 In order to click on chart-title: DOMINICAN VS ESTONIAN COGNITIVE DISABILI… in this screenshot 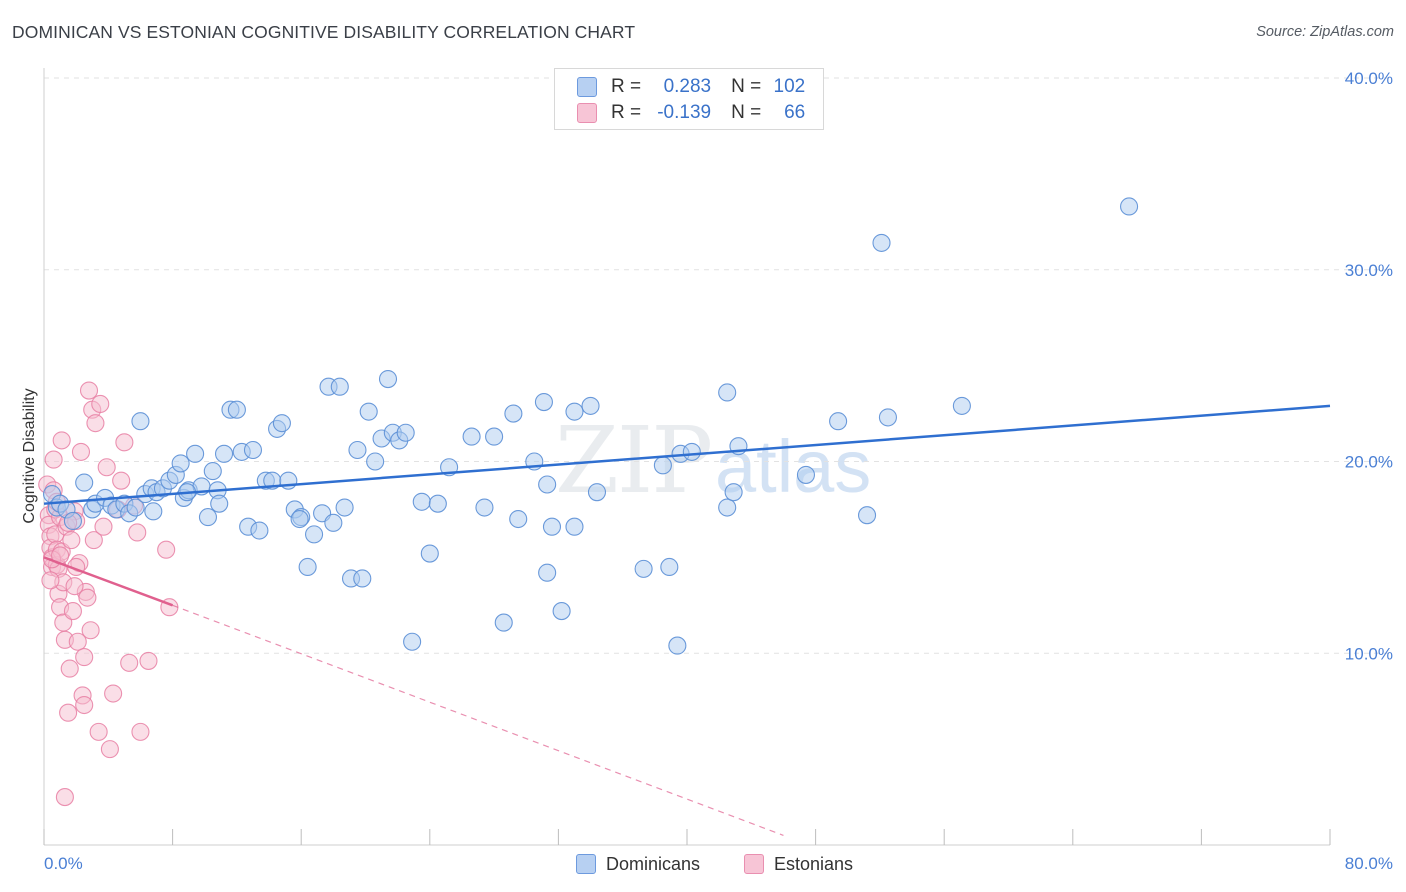, I will do `click(324, 32)`.